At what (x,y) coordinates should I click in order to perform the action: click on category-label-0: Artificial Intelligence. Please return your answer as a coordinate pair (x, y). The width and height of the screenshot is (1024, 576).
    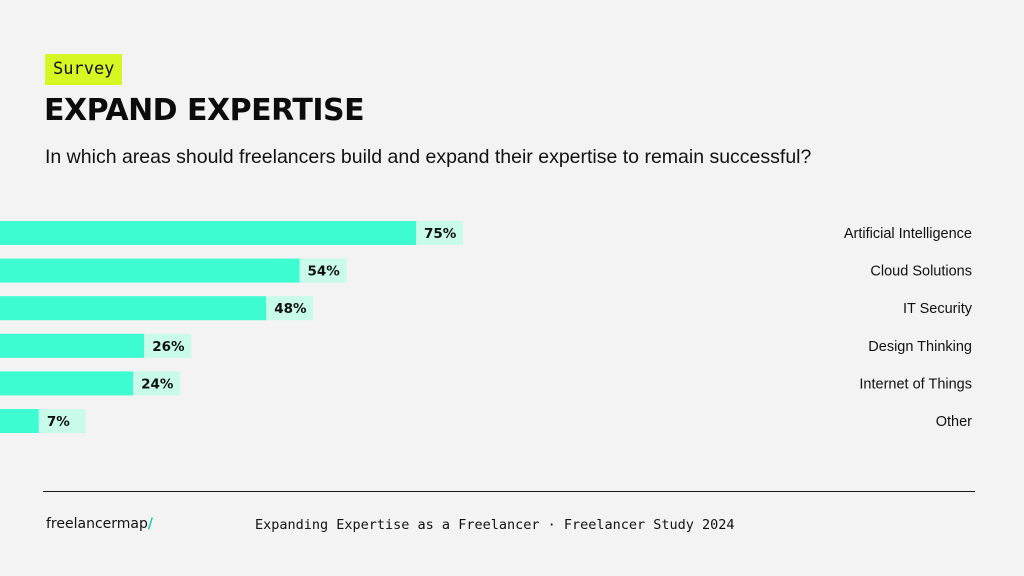
    Looking at the image, I should click on (908, 234).